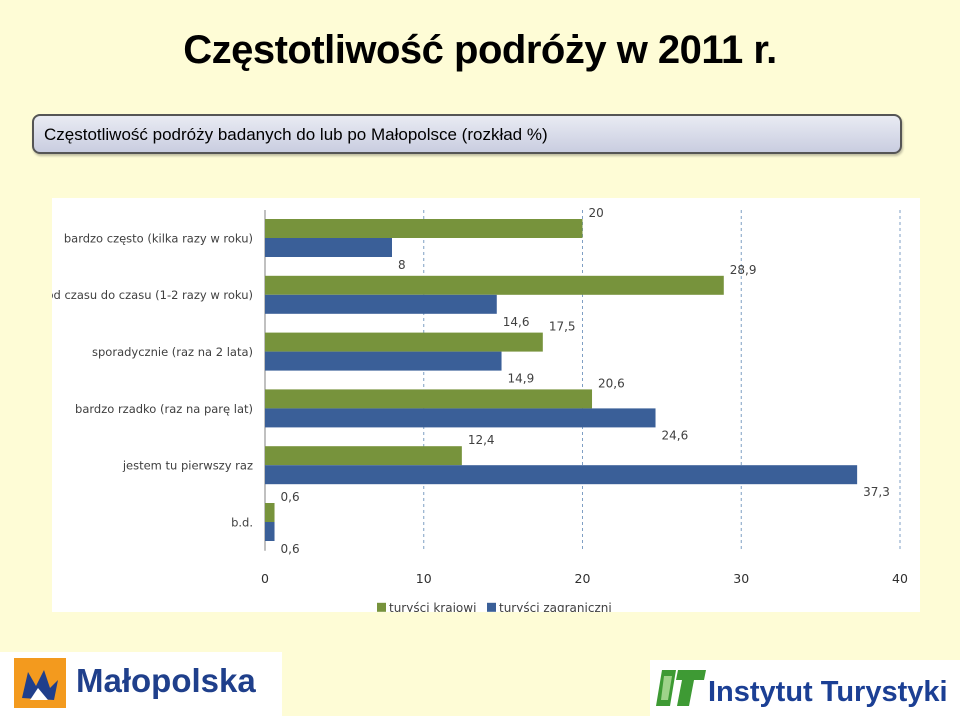 The width and height of the screenshot is (960, 716). Describe the element at coordinates (158, 238) in the screenshot. I see `category-label: bardzo często (kilka razy w roku)` at that location.